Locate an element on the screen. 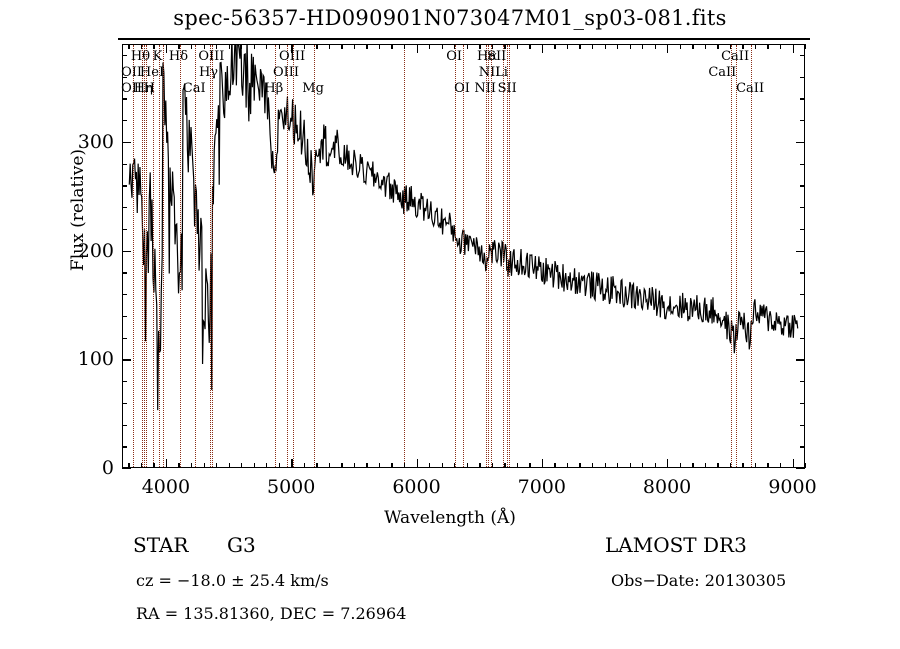  y-tick-label: 200 is located at coordinates (95, 250).